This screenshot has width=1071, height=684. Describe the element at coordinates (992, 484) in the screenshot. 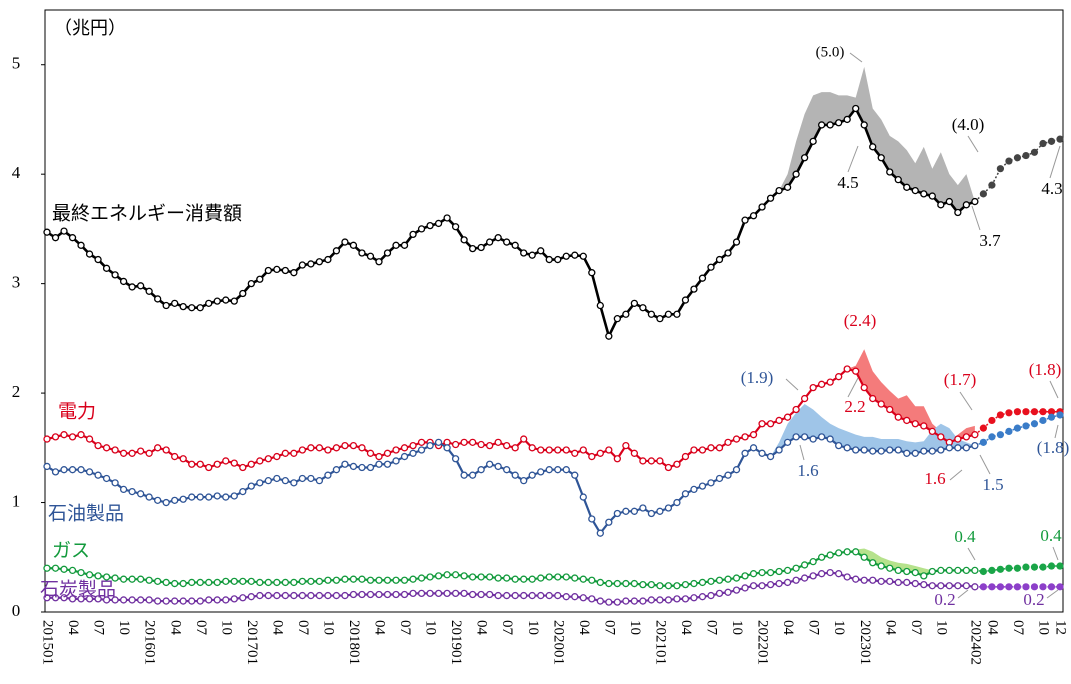

I see `annotation: 1.5` at that location.